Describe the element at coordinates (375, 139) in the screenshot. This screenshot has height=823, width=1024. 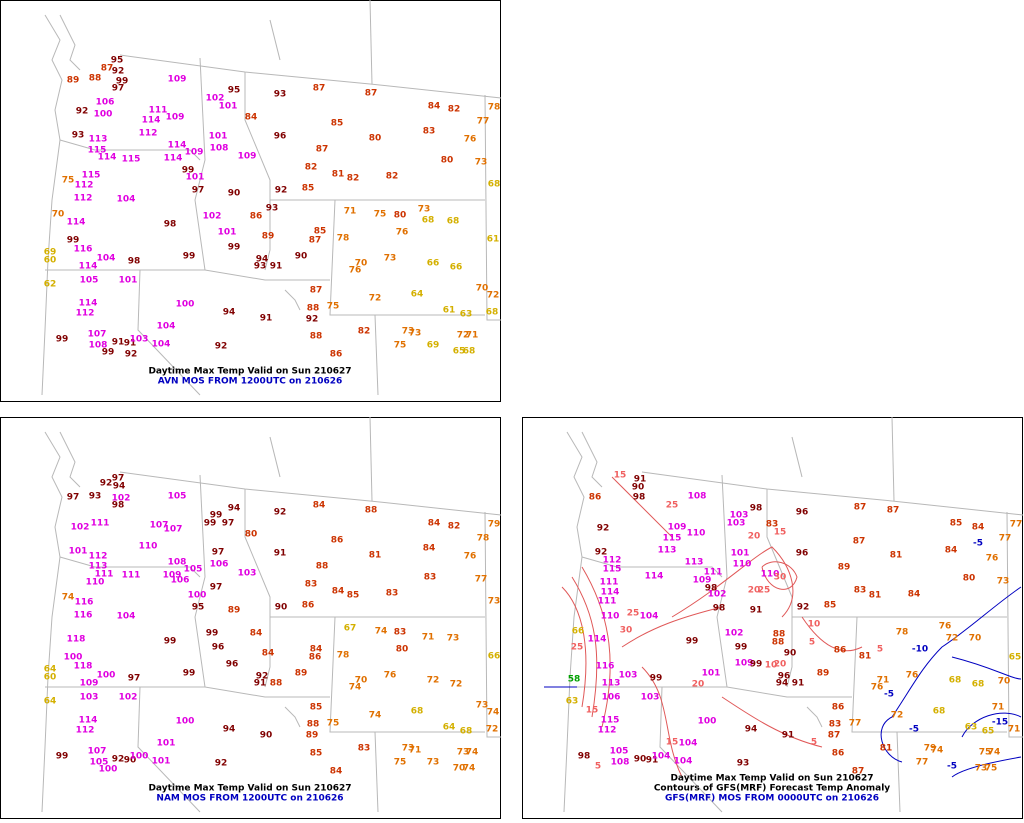
I see `temperature-label: 80` at that location.